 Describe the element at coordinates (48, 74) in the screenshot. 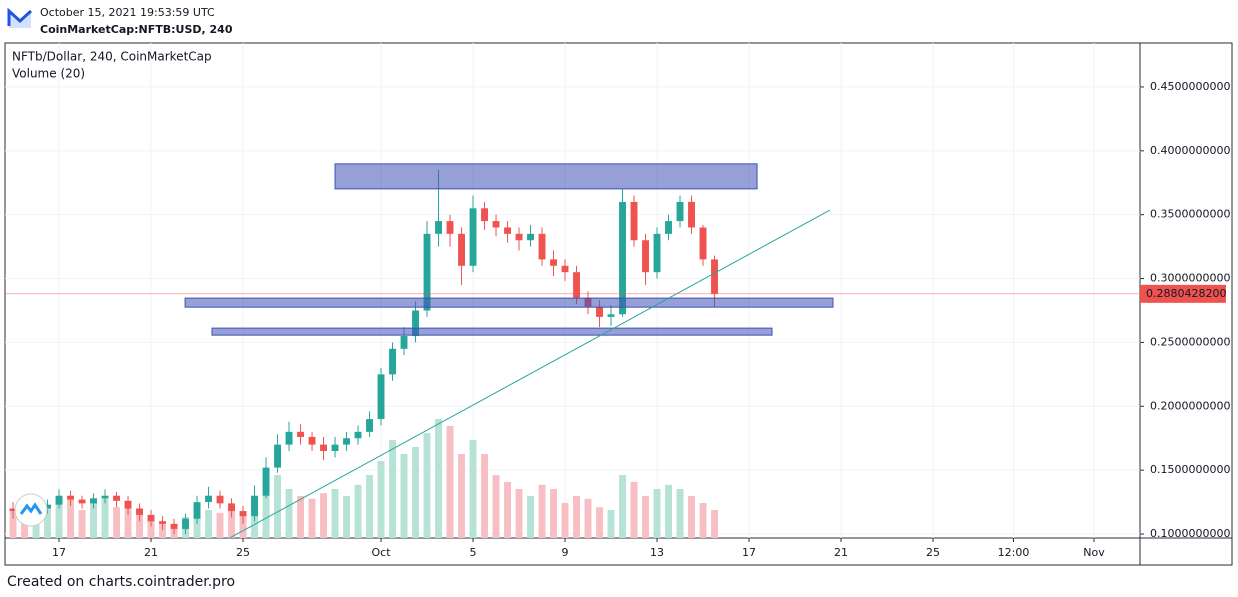

I see `volume-label: Volume (20)` at that location.